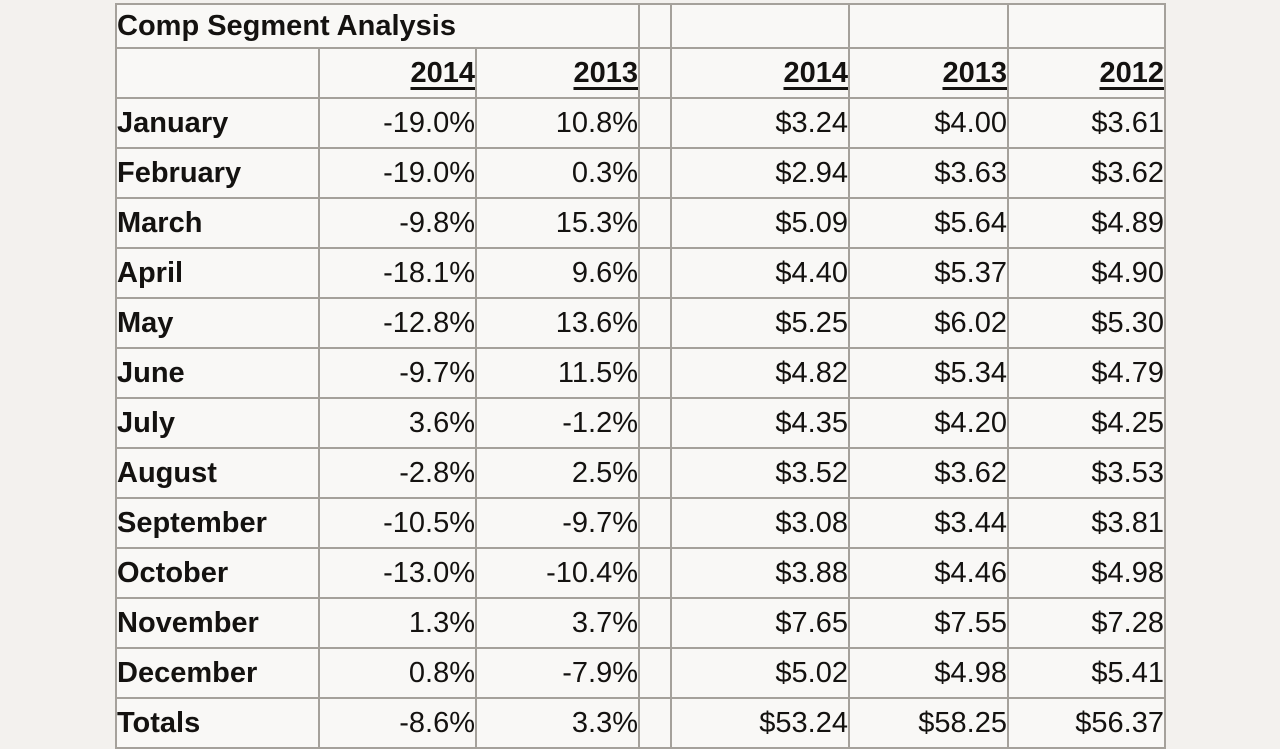  I want to click on usd-2013-cell: $5.34, so click(928, 373).